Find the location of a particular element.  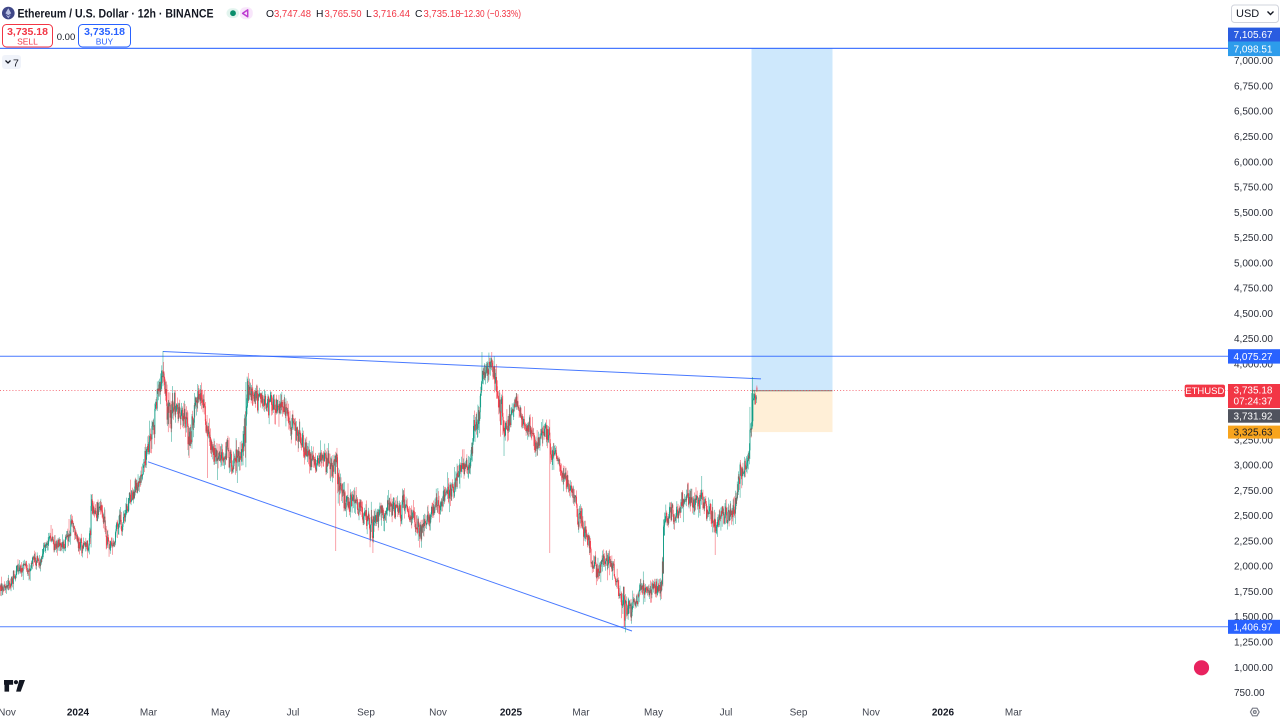

svg-text: 6,250.00 is located at coordinates (1253, 137).